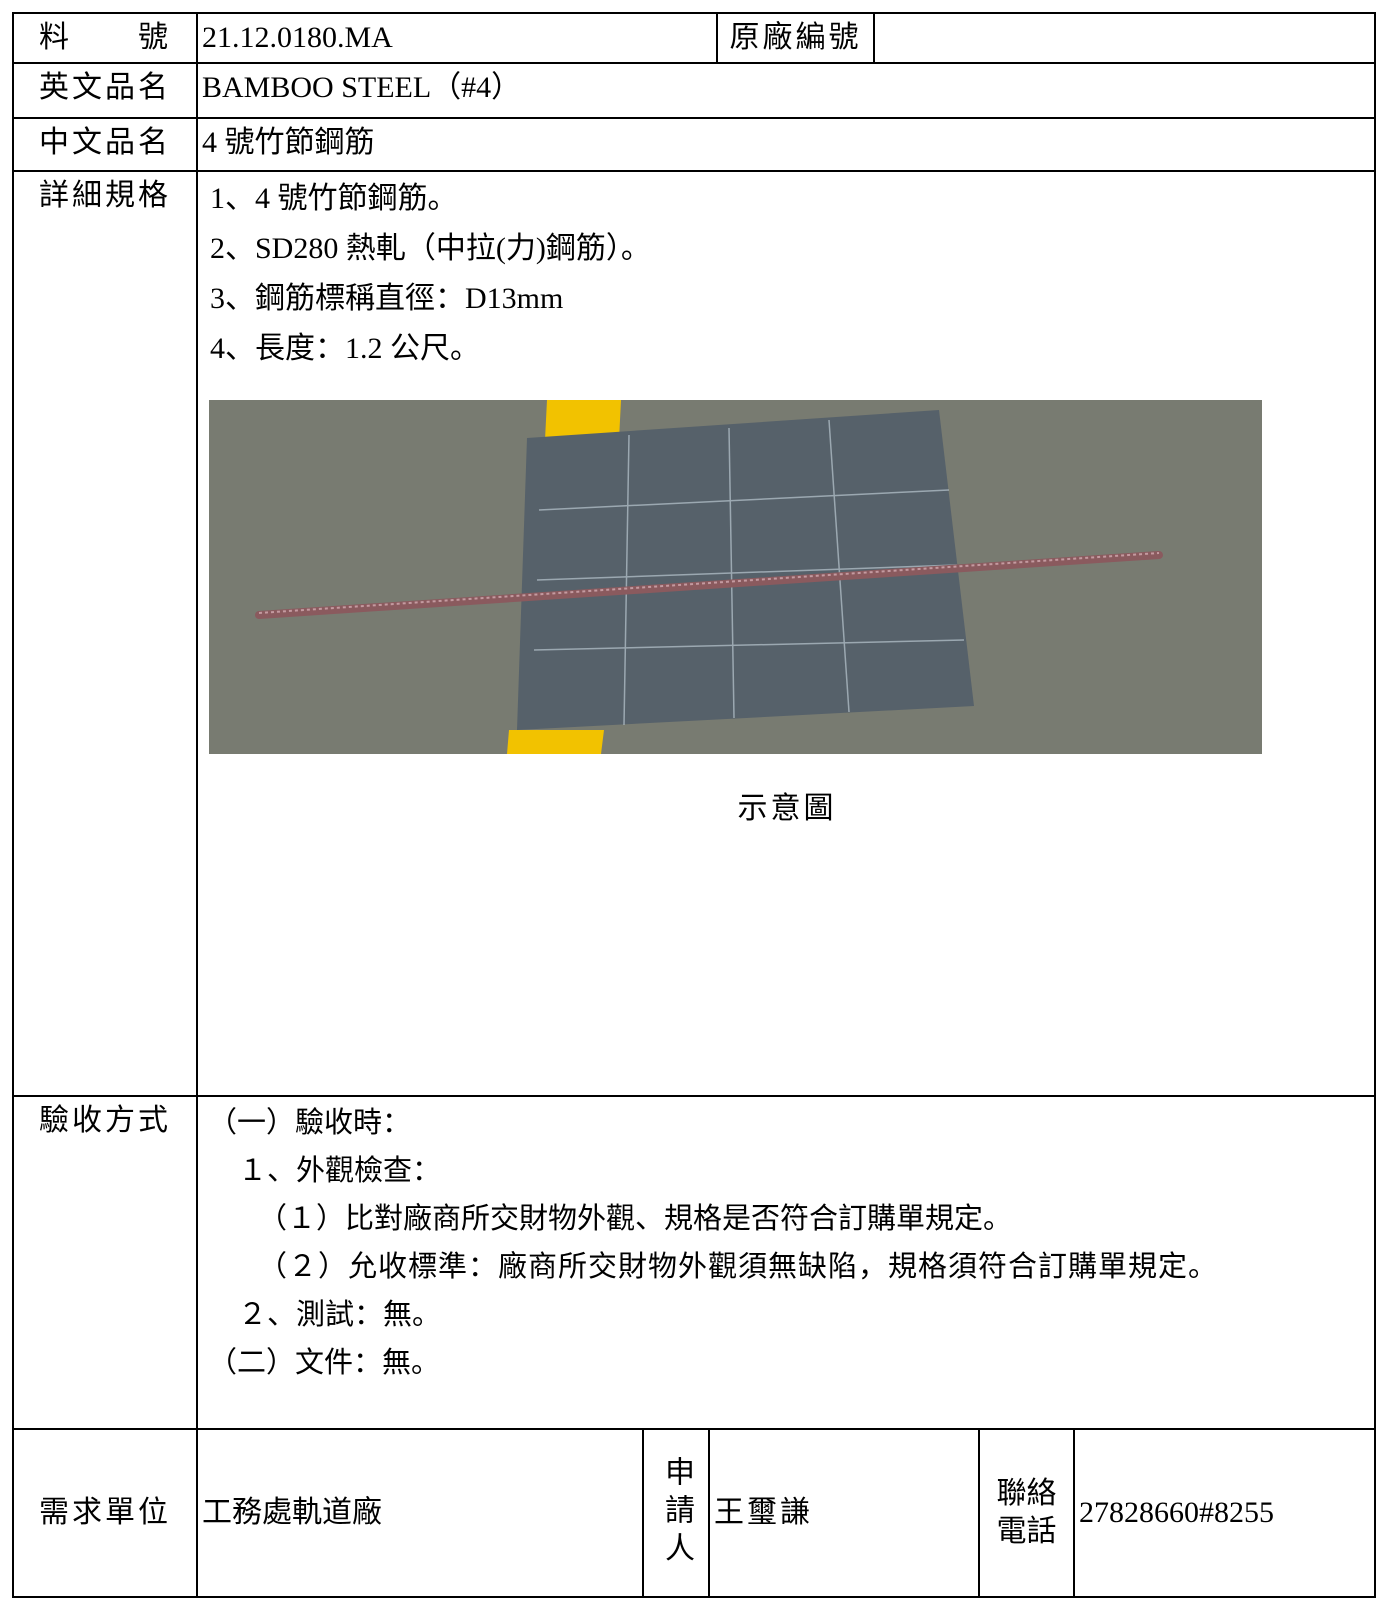 The image size is (1389, 1603). Describe the element at coordinates (1124, 37) in the screenshot. I see `value` at that location.